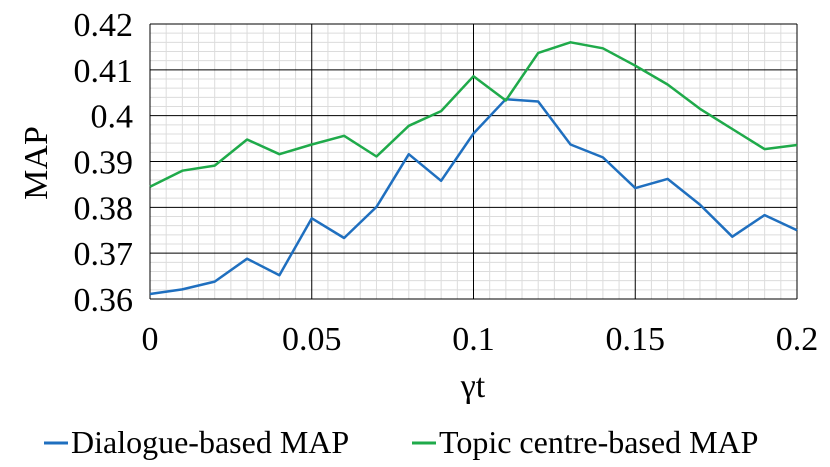 Image resolution: width=830 pixels, height=467 pixels. I want to click on legend-label: Topic centre-based MAP, so click(598, 442).